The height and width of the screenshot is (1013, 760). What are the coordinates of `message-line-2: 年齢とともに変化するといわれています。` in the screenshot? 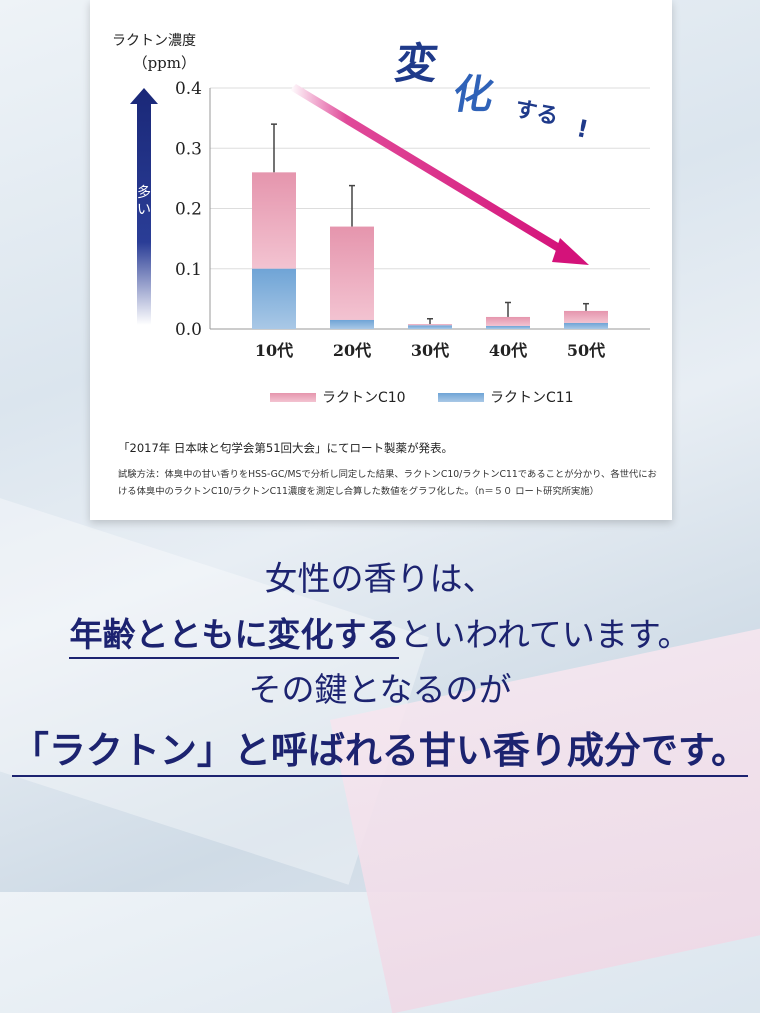 It's located at (380, 633).